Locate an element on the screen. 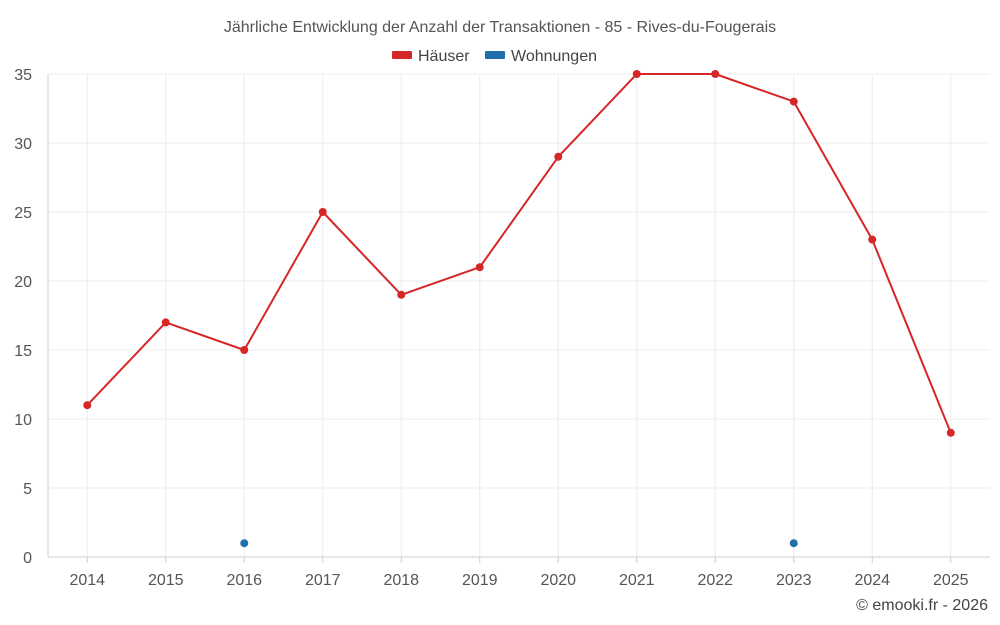 This screenshot has width=1000, height=625. data-point-haeuser-2024 is located at coordinates (872, 239).